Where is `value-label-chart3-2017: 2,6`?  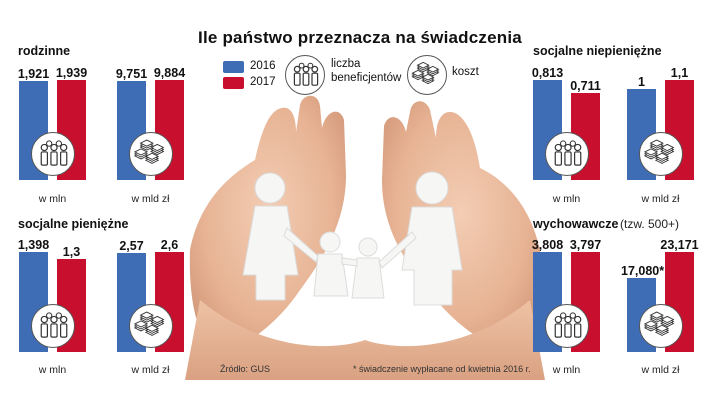
value-label-chart3-2017: 2,6 is located at coordinates (169, 245).